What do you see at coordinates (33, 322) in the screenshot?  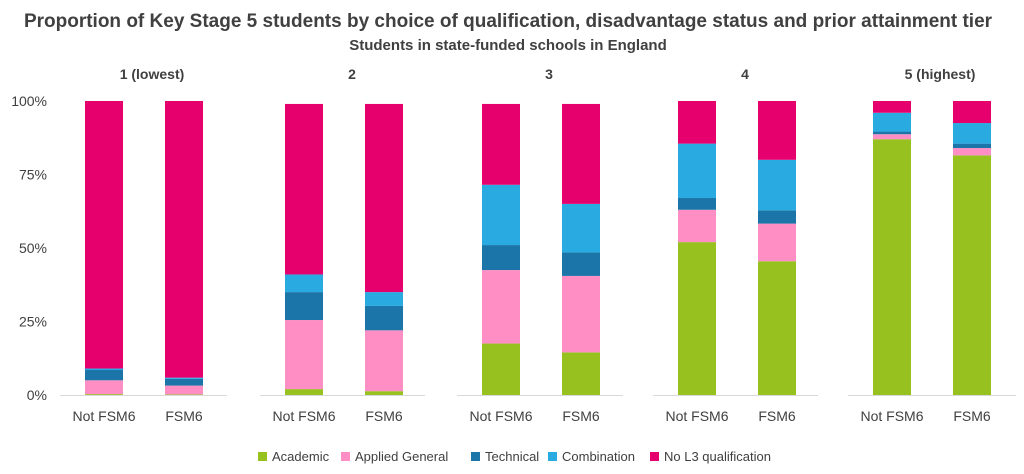 I see `y-tick-label: 25%` at bounding box center [33, 322].